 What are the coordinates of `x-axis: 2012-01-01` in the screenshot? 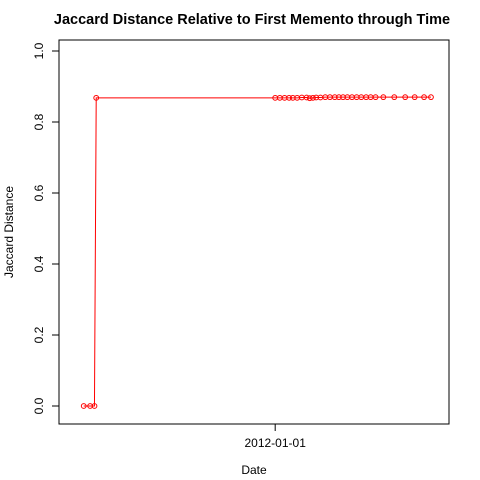 It's located at (275, 437).